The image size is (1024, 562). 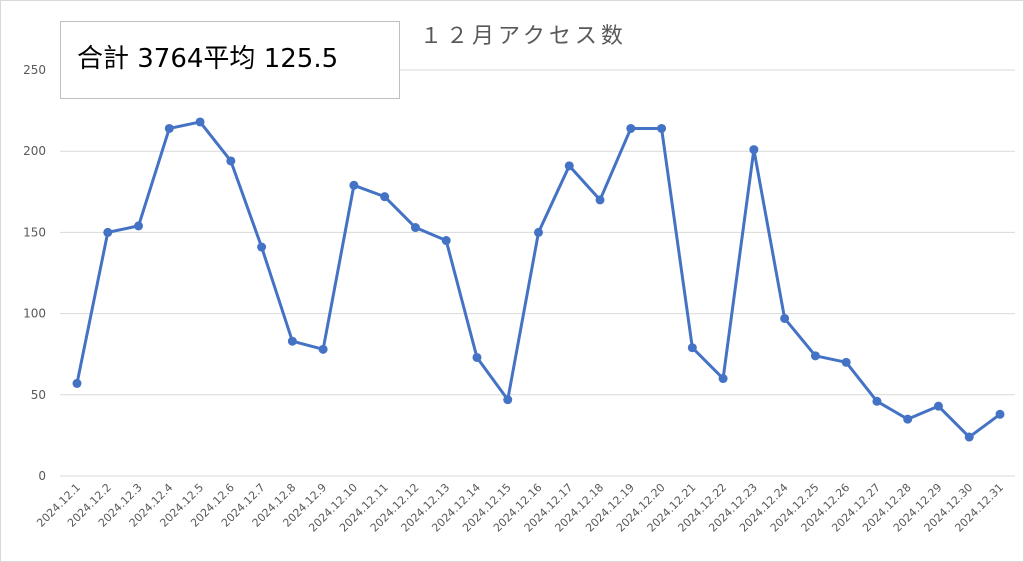 I want to click on y-axis-ticks: 0 50 100 150 200 250, so click(x=34, y=273).